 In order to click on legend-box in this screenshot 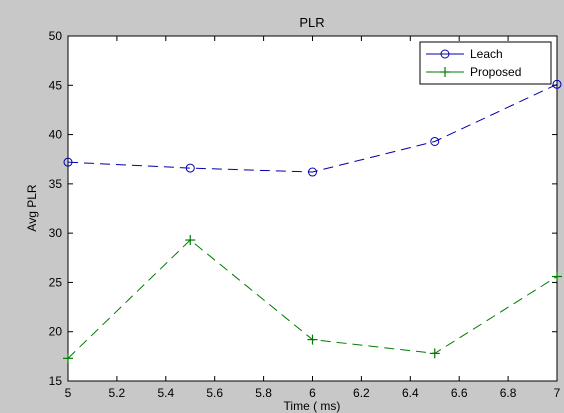, I will do `click(485, 63)`.